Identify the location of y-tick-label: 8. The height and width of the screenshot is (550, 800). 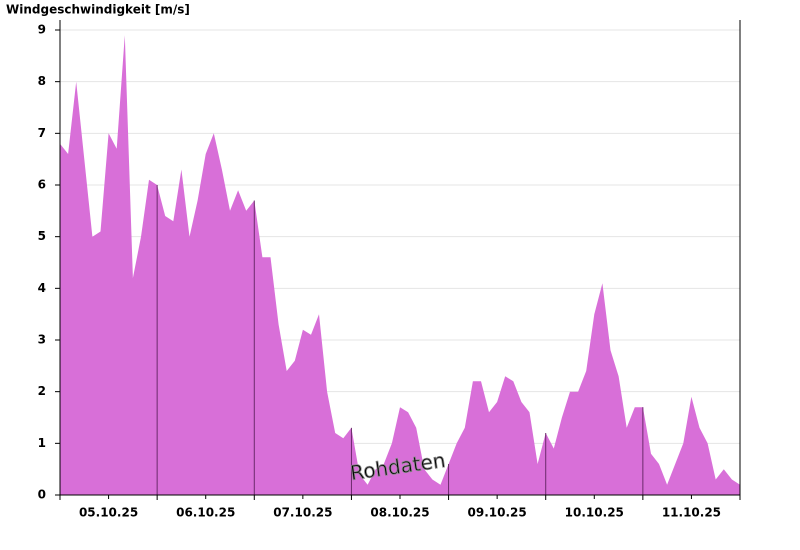
(42, 81).